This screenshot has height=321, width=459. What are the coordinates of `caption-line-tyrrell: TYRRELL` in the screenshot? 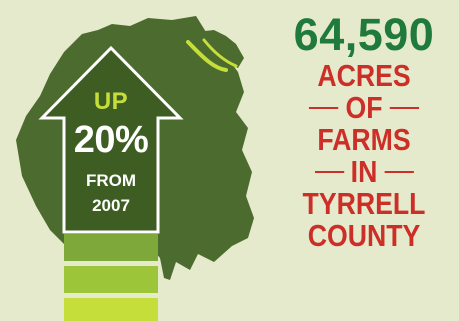 It's located at (364, 203).